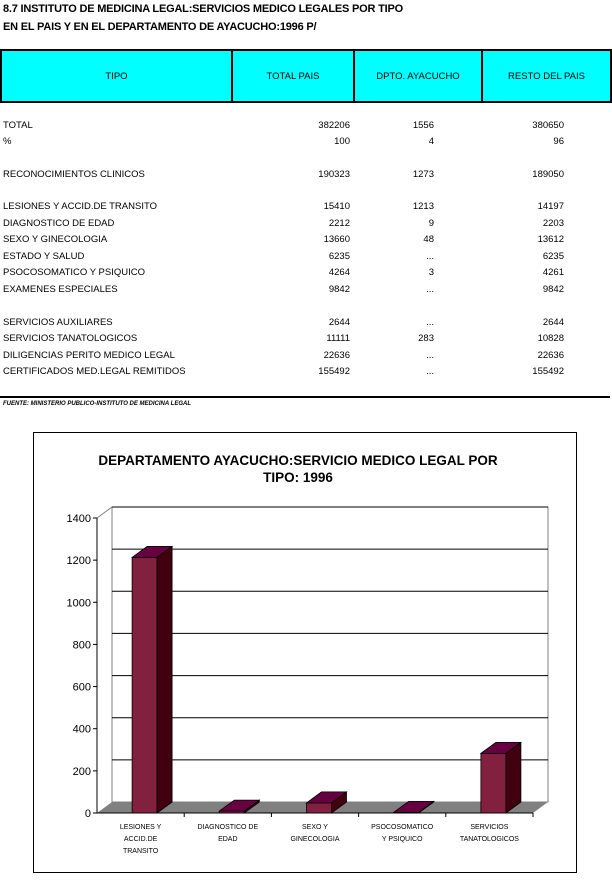  Describe the element at coordinates (550, 239) in the screenshot. I see `resto-pais-value: 13612` at that location.